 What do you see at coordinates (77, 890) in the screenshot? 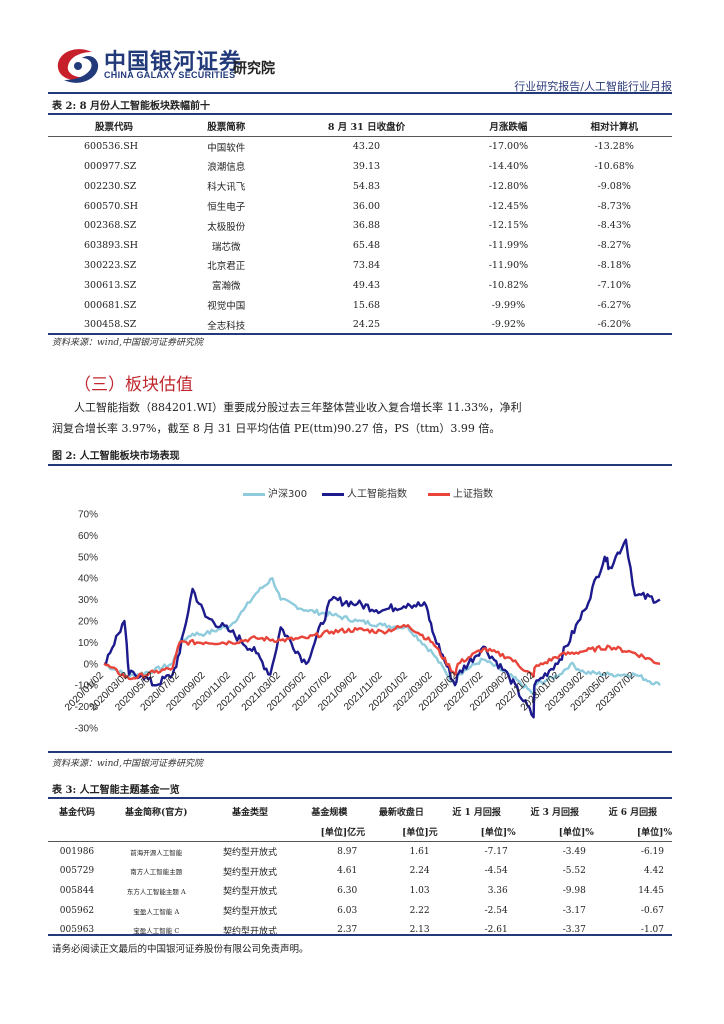
I see `table-cell: 005844` at bounding box center [77, 890].